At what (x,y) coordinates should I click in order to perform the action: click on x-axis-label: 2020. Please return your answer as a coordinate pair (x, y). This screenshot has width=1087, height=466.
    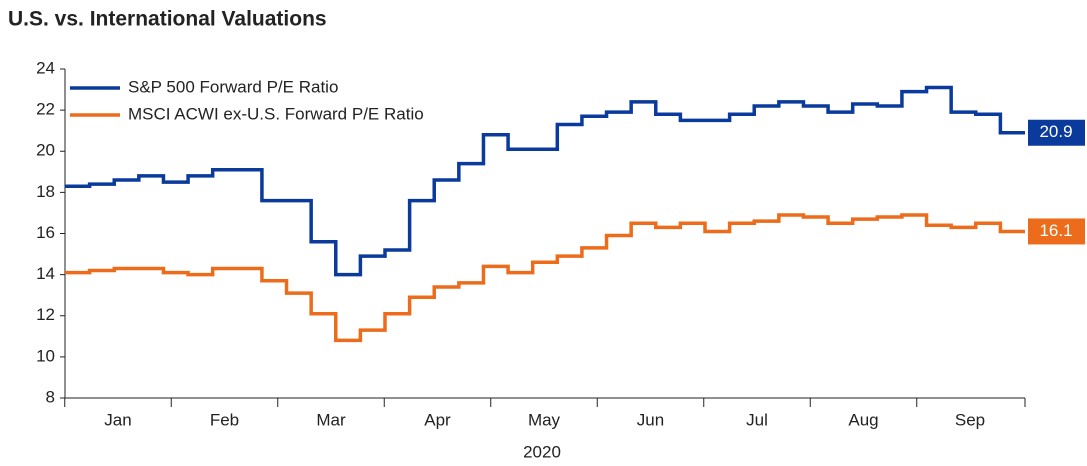
    Looking at the image, I should click on (542, 451).